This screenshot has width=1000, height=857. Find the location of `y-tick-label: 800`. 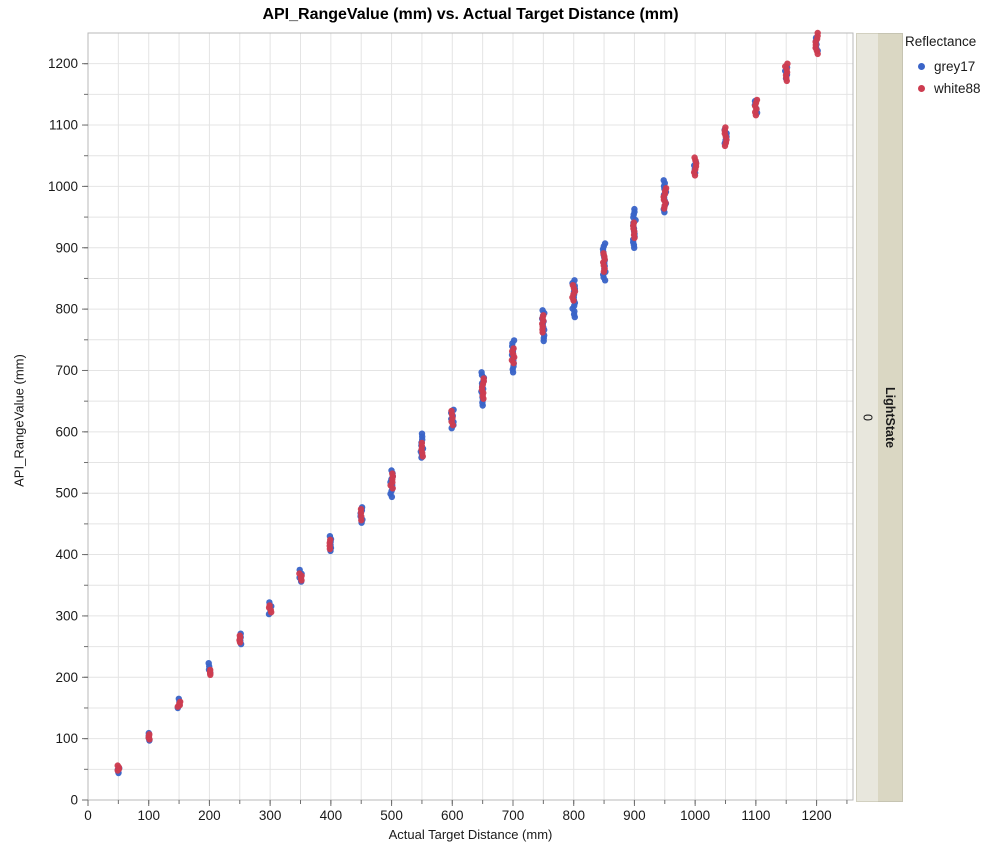

y-tick-label: 800 is located at coordinates (66, 309).